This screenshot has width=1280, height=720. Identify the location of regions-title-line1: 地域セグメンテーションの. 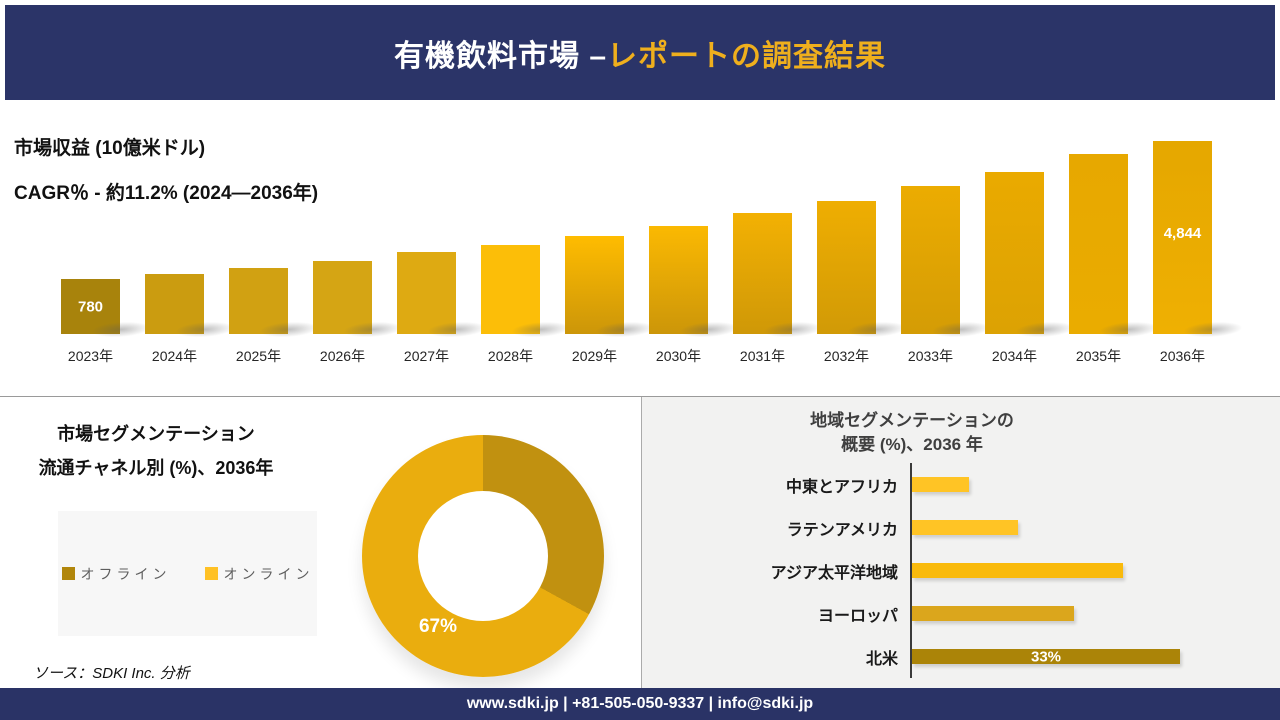
(912, 420).